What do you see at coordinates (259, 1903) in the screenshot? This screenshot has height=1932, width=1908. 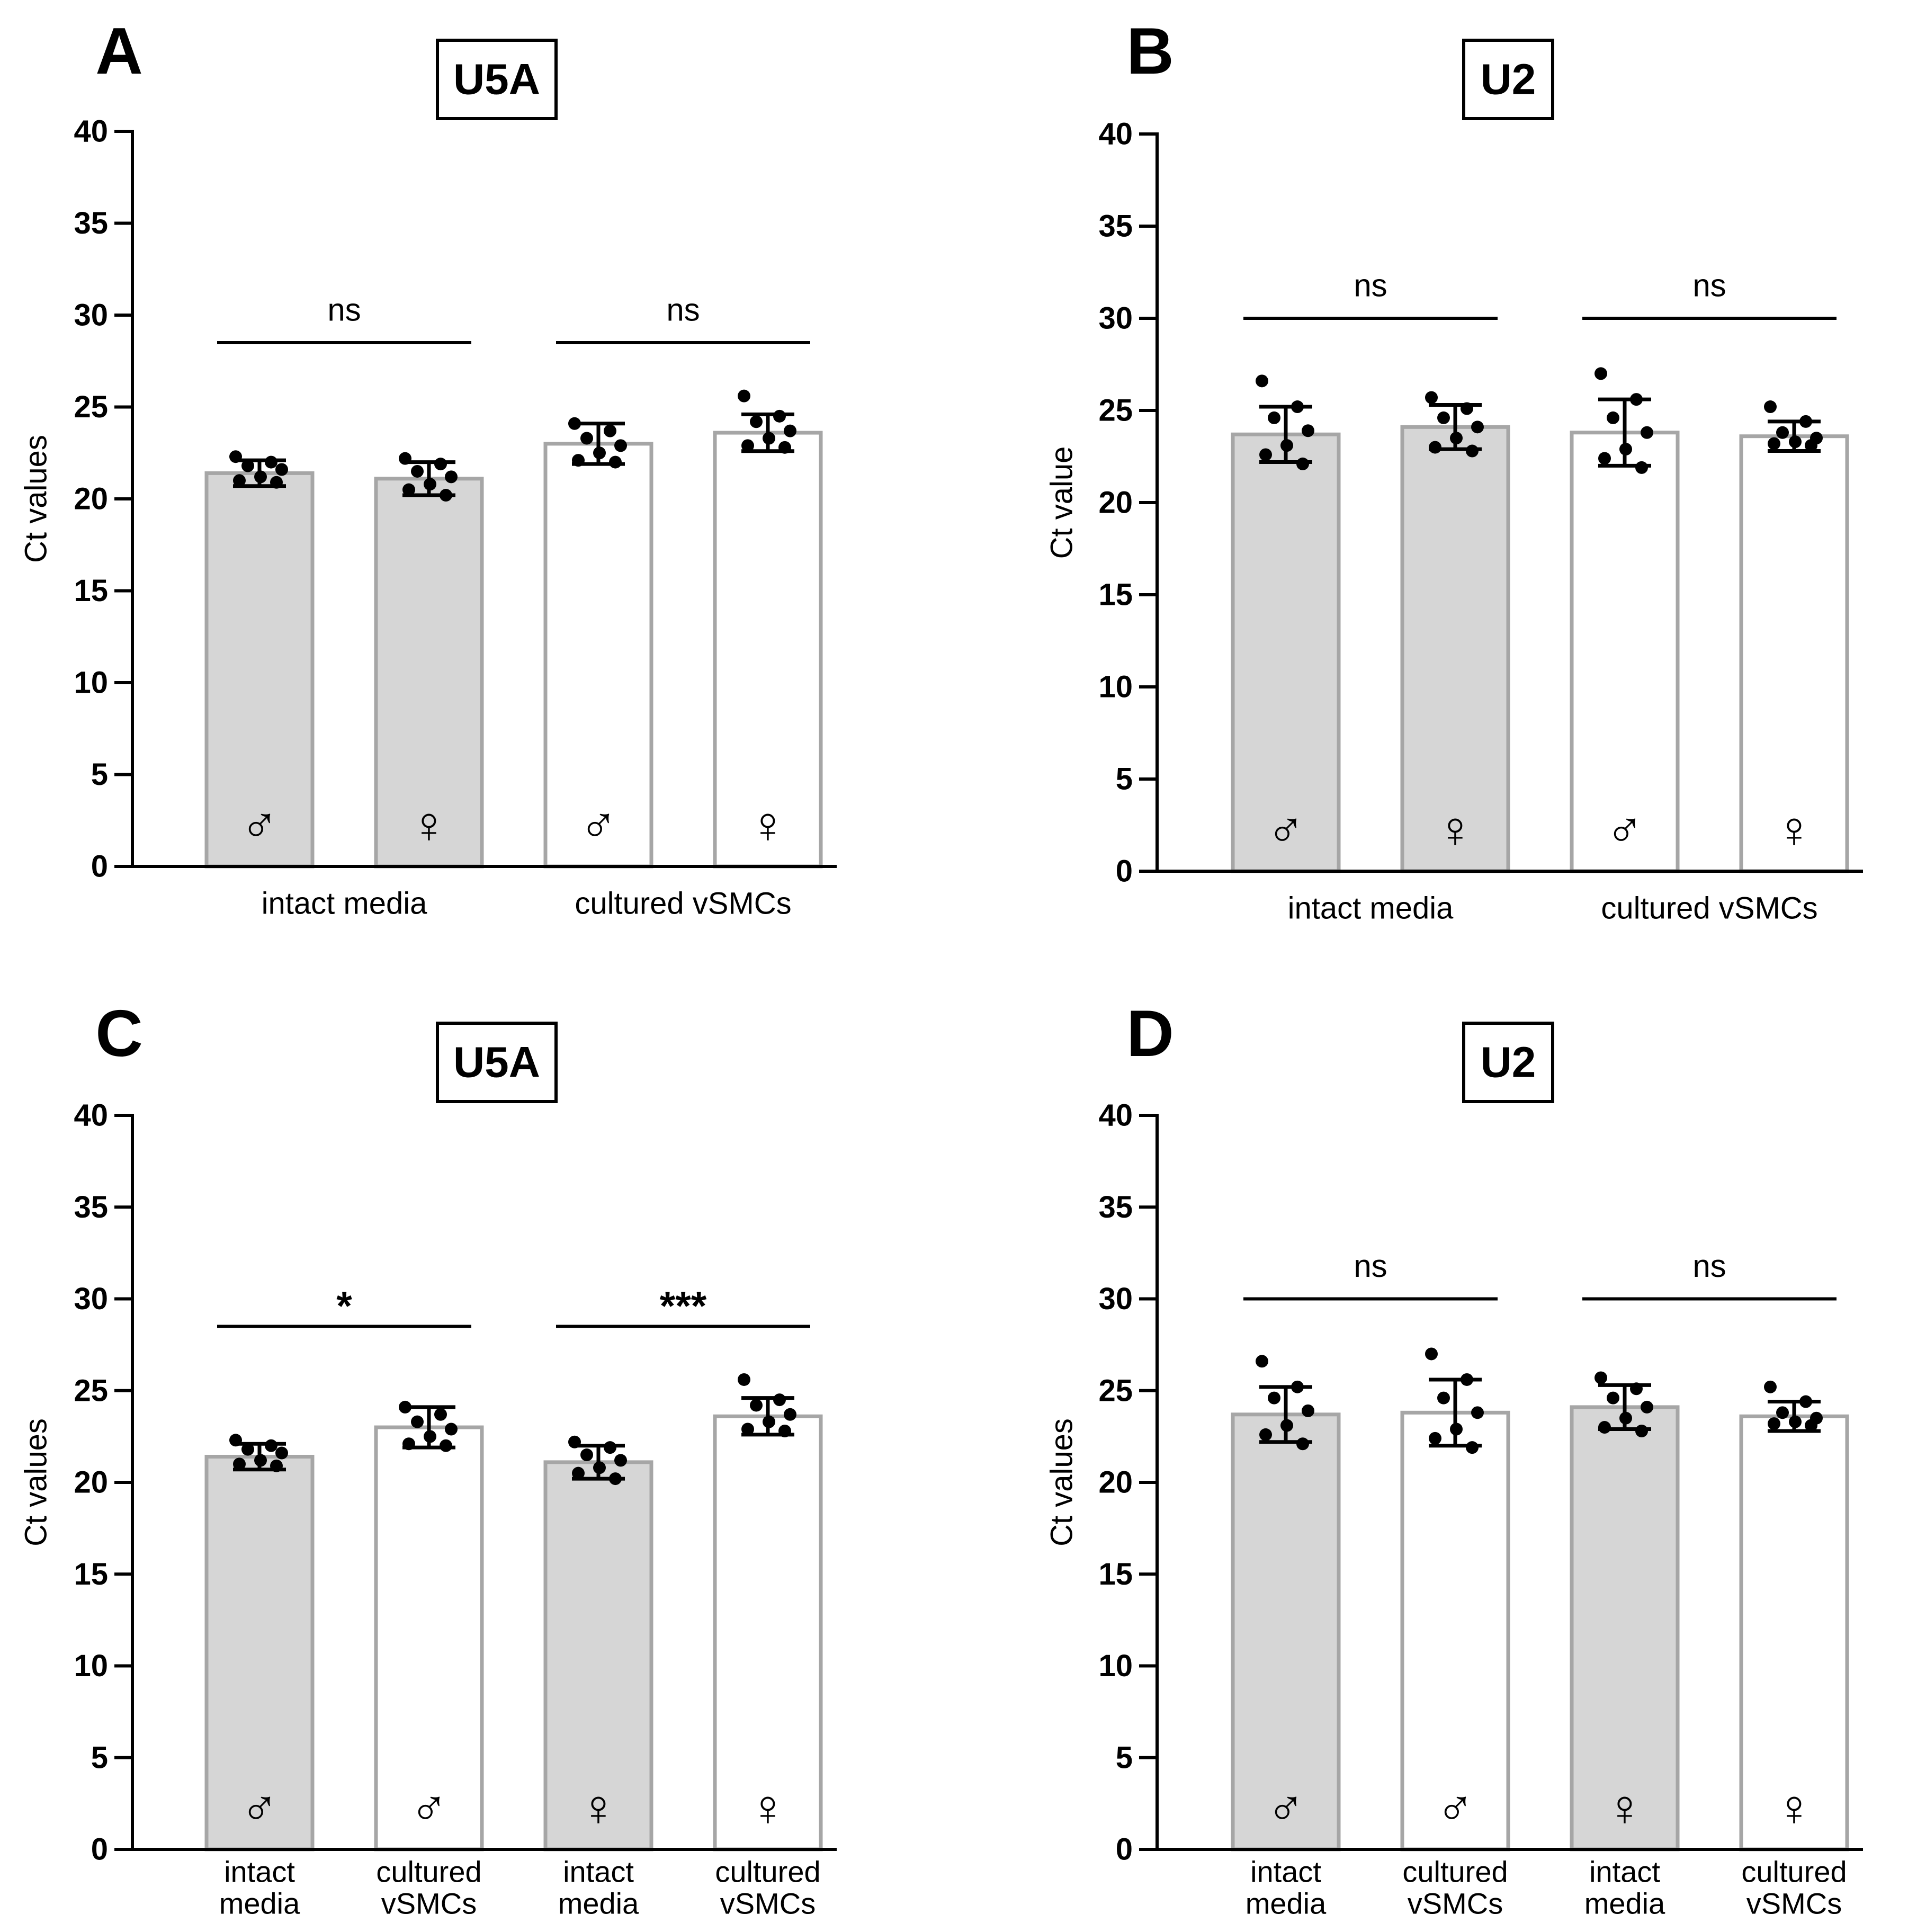 I see `x-bar-label: media` at bounding box center [259, 1903].